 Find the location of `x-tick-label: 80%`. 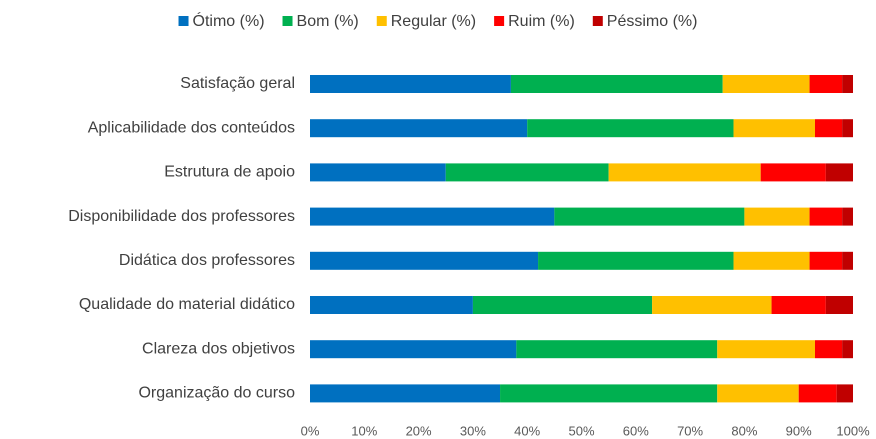

x-tick-label: 80% is located at coordinates (744, 430).